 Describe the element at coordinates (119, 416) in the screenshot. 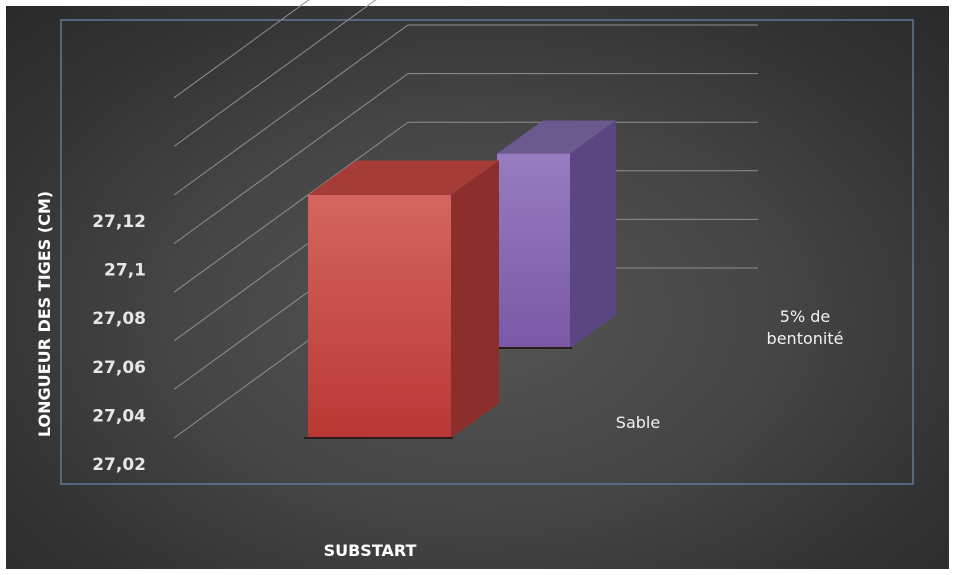

I see `y-tick-label: 27,04` at that location.